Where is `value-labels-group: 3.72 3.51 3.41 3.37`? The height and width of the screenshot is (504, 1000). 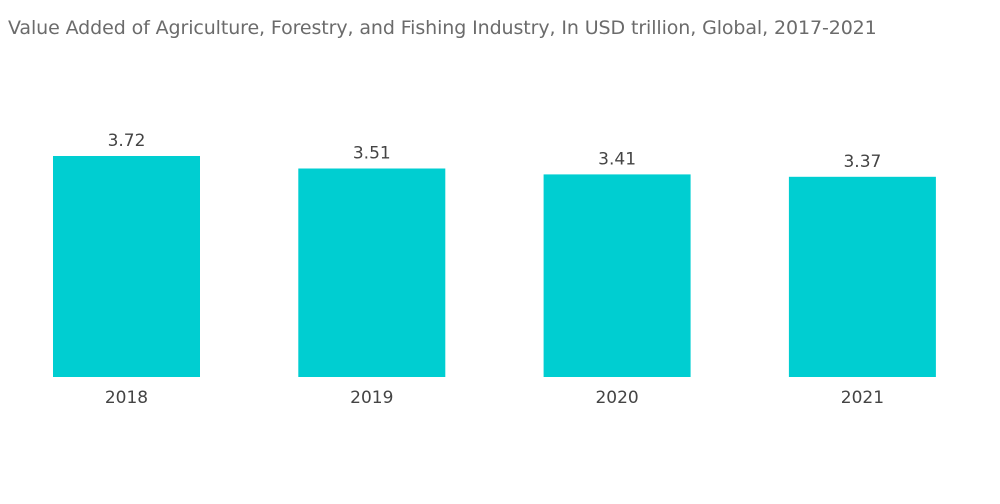
value-labels-group: 3.72 3.51 3.41 3.37 is located at coordinates (495, 151).